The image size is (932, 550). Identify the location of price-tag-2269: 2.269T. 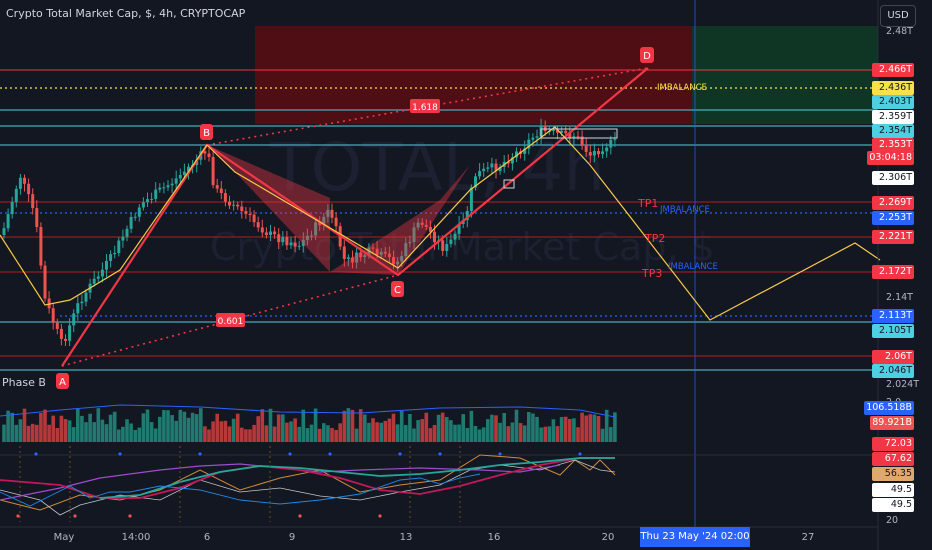
(893, 203).